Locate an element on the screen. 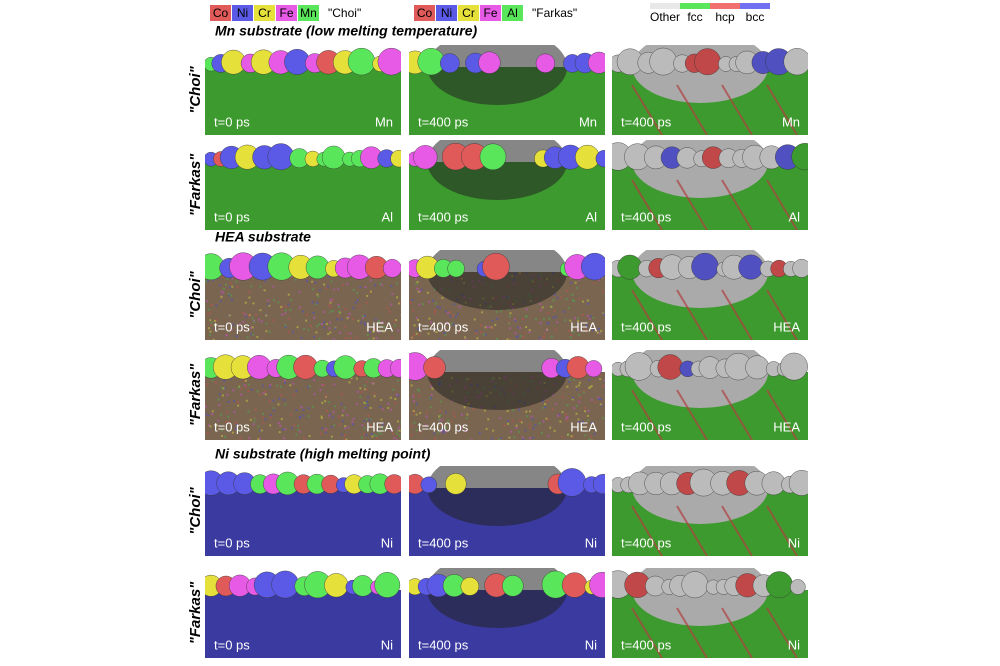  group-title: Ni substrate (high melting point) is located at coordinates (323, 454).